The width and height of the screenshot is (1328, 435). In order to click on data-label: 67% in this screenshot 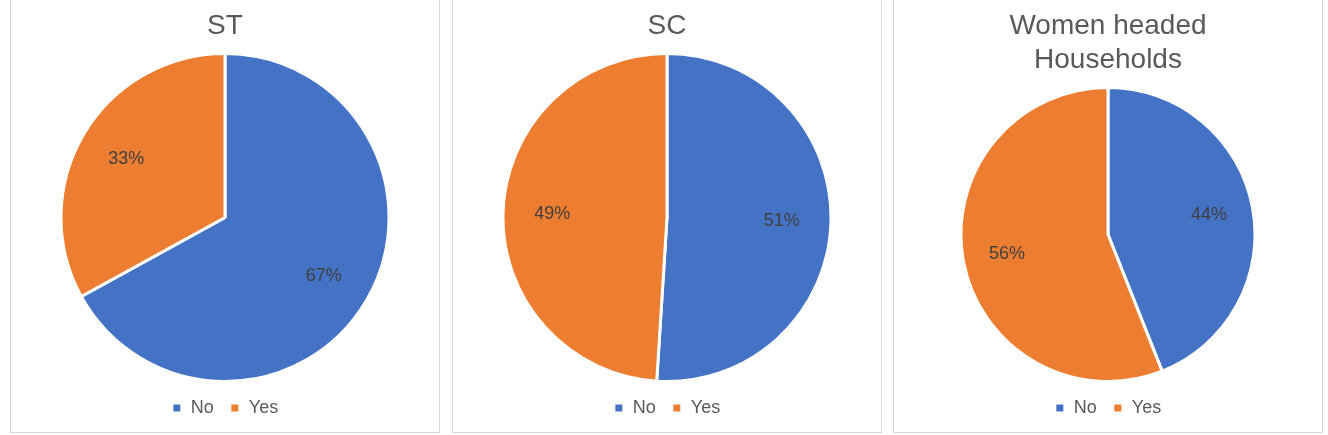, I will do `click(323, 274)`.